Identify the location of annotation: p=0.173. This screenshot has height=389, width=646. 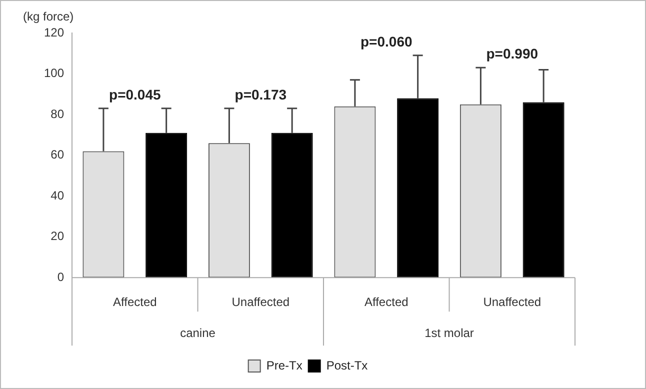
(260, 94).